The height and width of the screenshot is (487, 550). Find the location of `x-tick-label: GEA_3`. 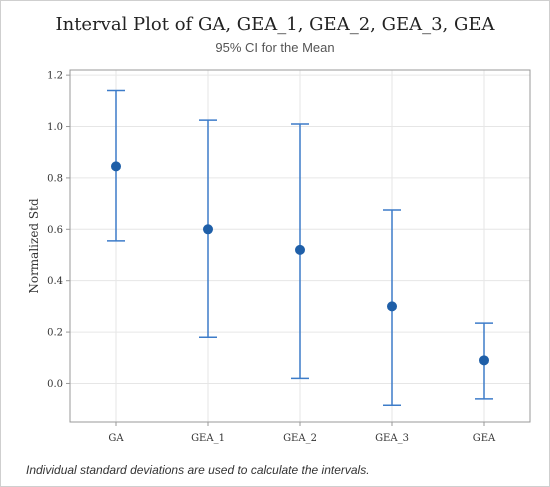

x-tick-label: GEA_3 is located at coordinates (392, 438).